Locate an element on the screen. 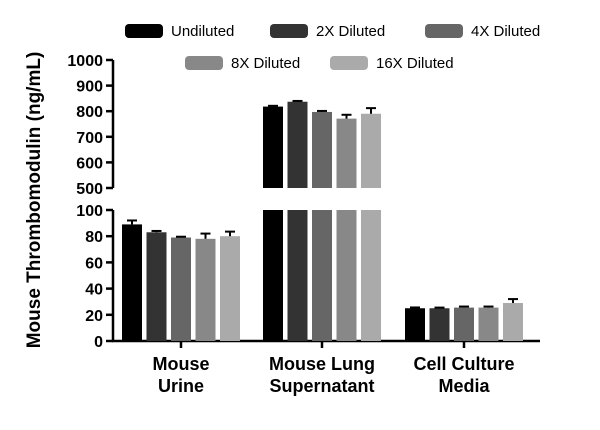 The width and height of the screenshot is (600, 430). x-category-label: Cell Culture is located at coordinates (463, 364).